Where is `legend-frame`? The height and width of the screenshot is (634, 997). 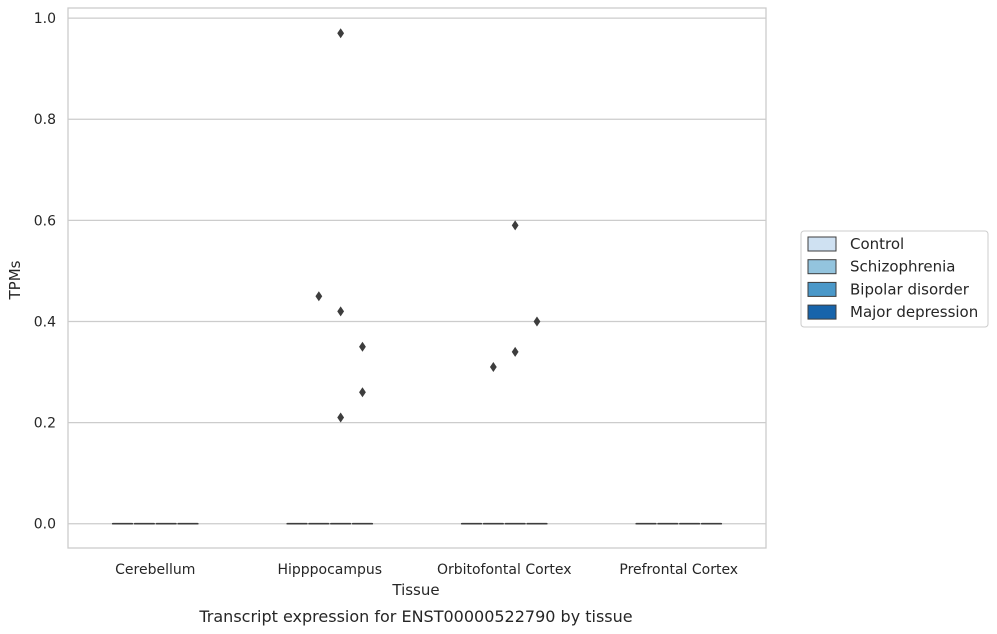 legend-frame is located at coordinates (894, 279).